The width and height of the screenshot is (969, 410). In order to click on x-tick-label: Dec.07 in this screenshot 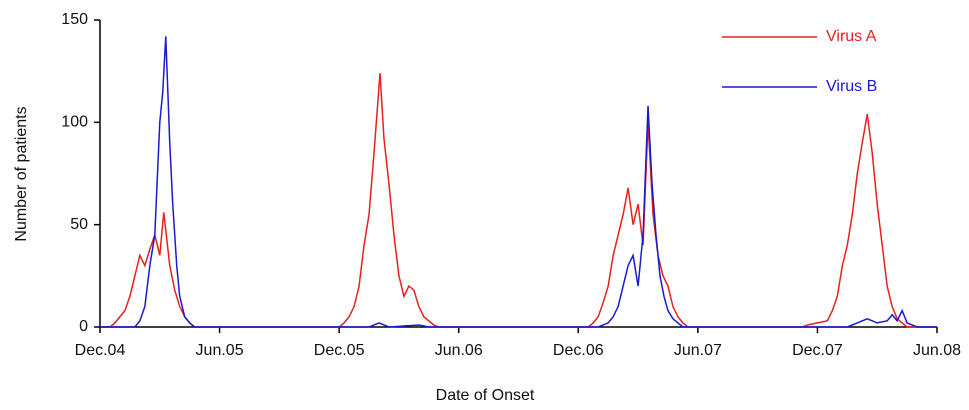, I will do `click(817, 350)`.